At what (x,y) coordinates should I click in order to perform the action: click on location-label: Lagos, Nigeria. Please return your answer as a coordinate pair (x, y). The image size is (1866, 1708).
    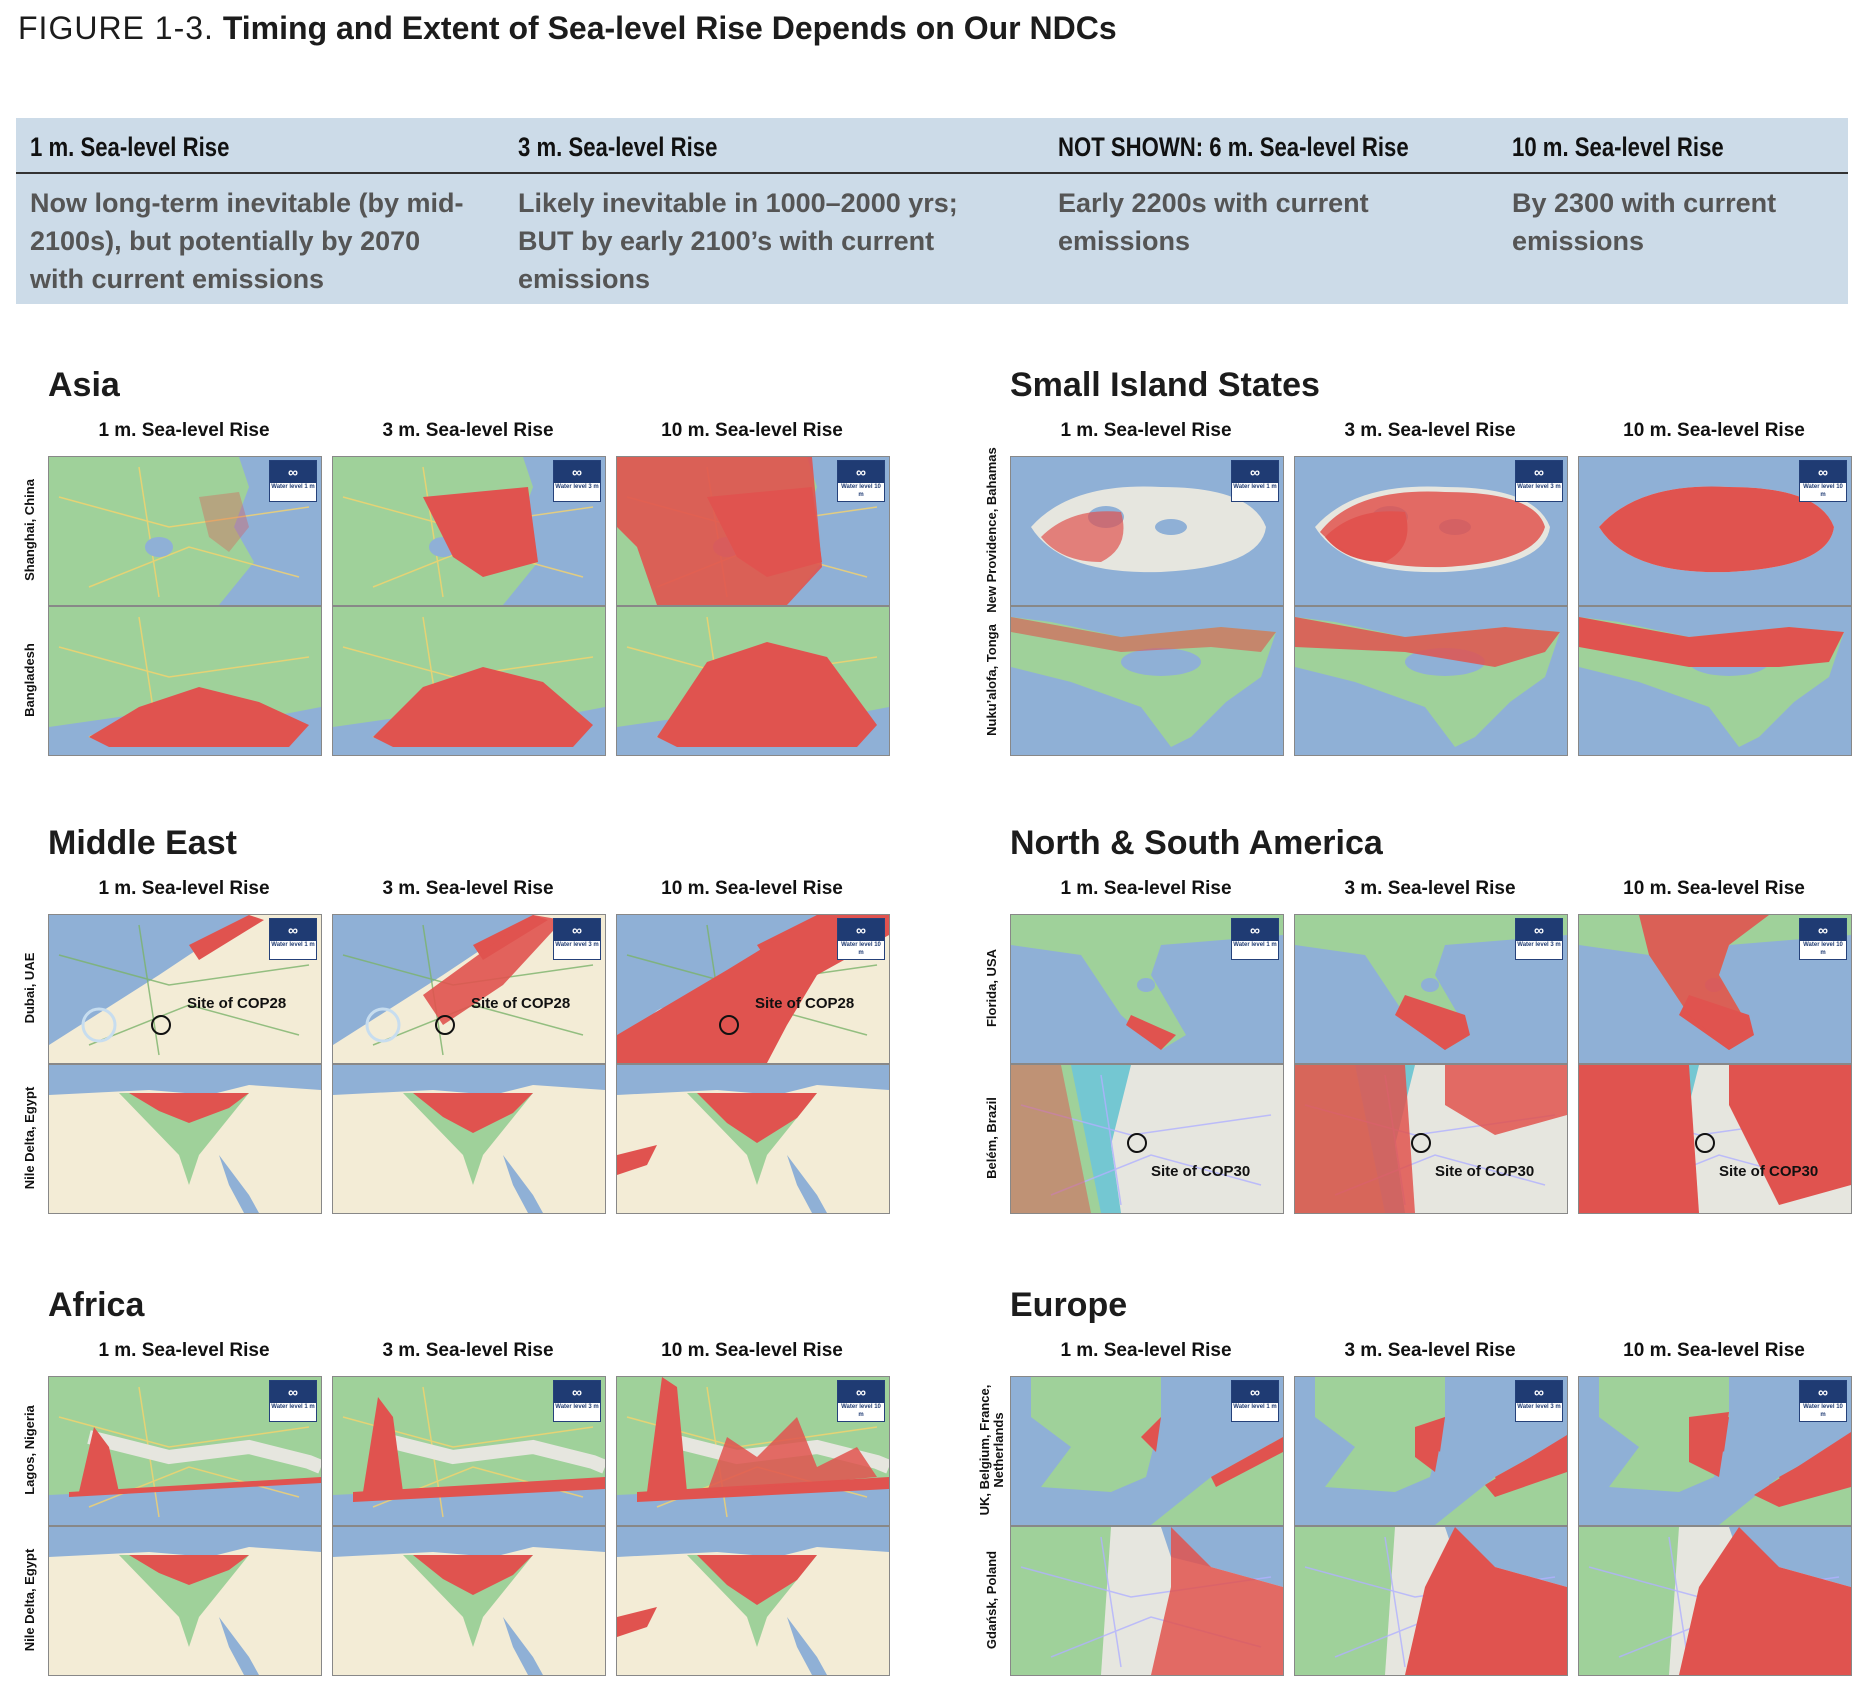
    Looking at the image, I should click on (29, 1450).